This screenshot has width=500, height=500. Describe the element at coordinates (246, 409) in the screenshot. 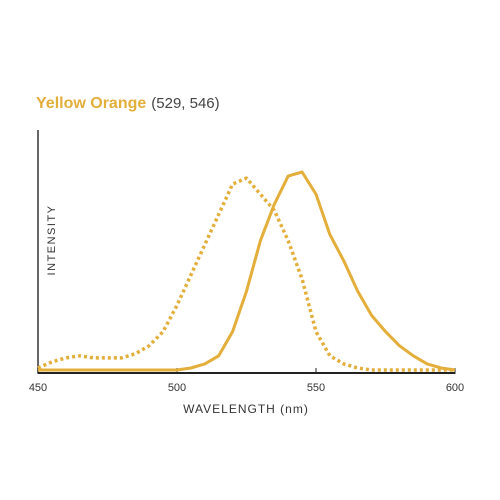

I see `x-axis-label: WAVELENGTH (nm)` at that location.